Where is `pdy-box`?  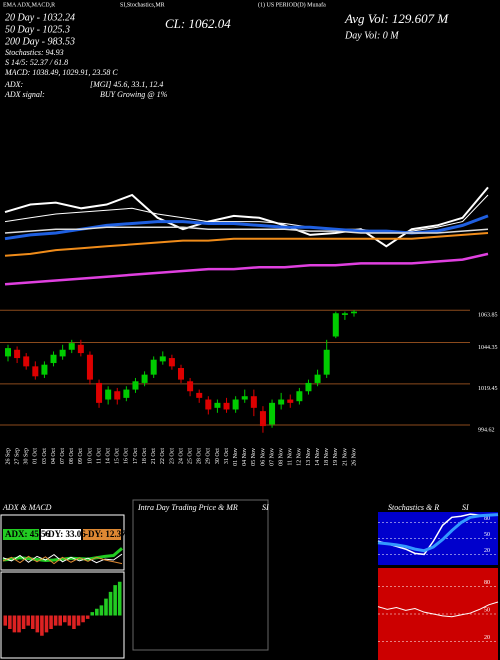 pdy-box is located at coordinates (61, 534).